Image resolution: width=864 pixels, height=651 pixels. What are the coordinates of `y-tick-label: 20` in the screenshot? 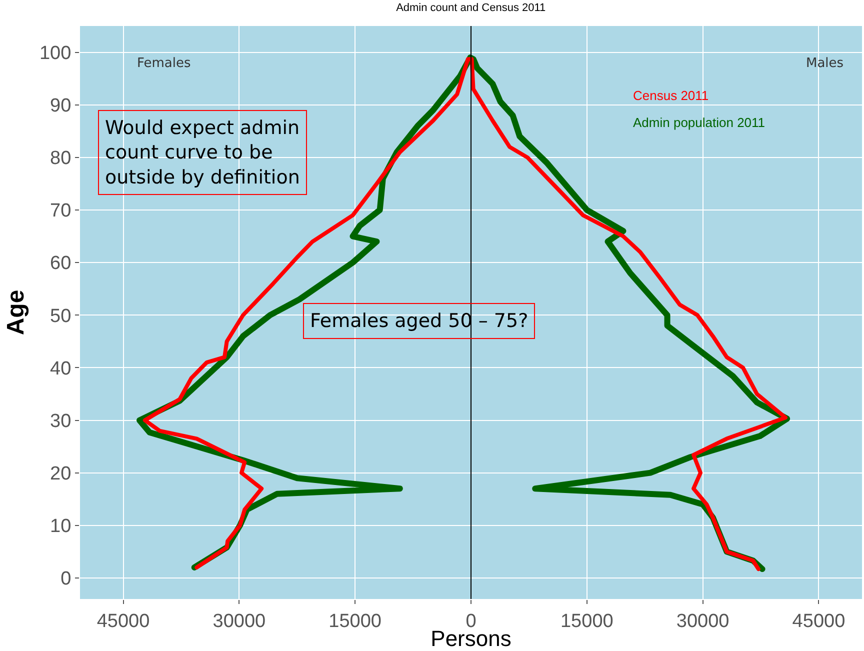 It's located at (61, 473).